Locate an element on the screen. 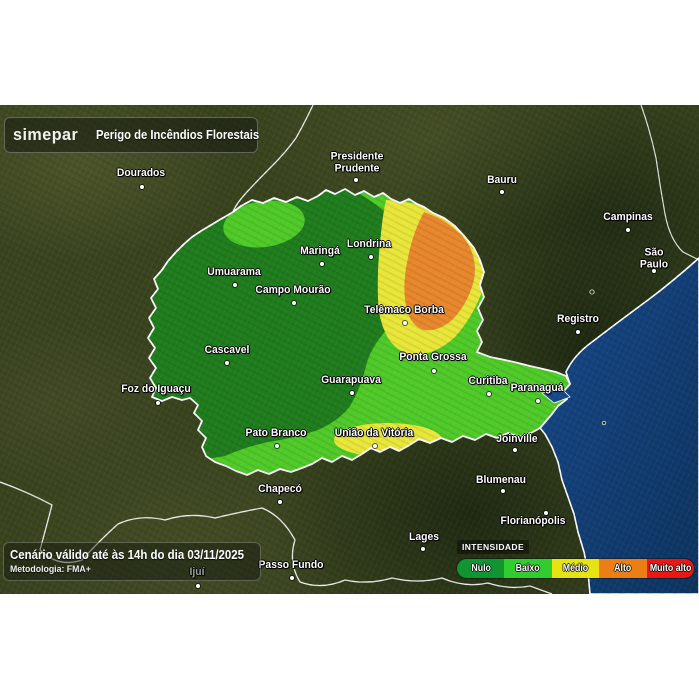 This screenshot has height=699, width=699. header-bar: simepar Perigo de Incêndios Florestais is located at coordinates (131, 135).